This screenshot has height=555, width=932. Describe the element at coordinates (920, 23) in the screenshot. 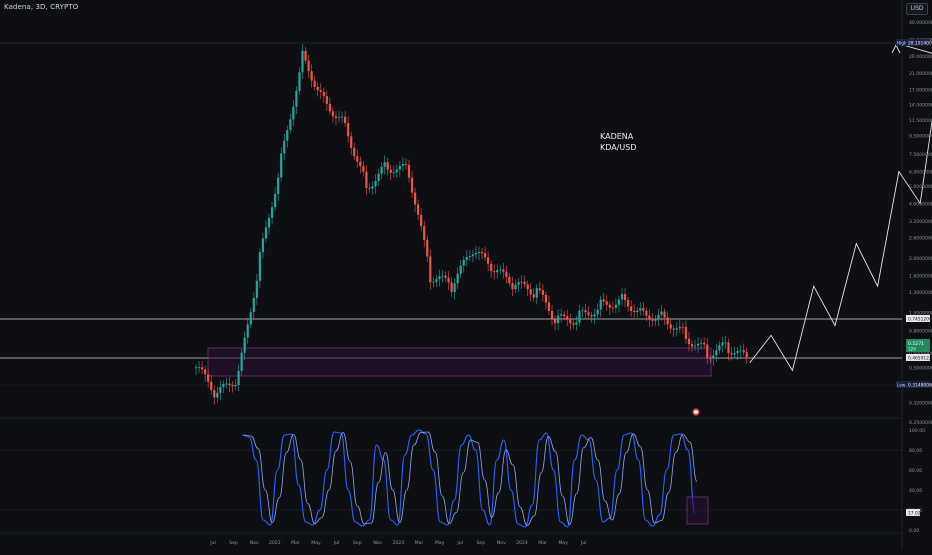

I see `price-tick-label: 40.0000000` at that location.